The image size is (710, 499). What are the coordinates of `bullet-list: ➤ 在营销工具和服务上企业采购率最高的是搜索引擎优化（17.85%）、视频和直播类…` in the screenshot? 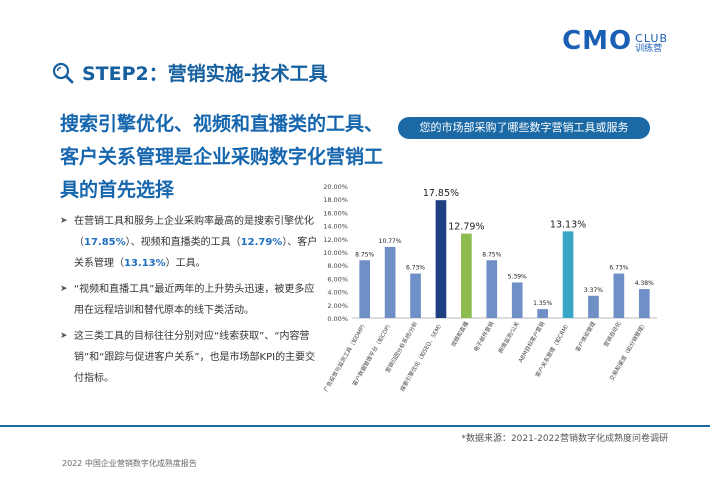 It's located at (191, 302).